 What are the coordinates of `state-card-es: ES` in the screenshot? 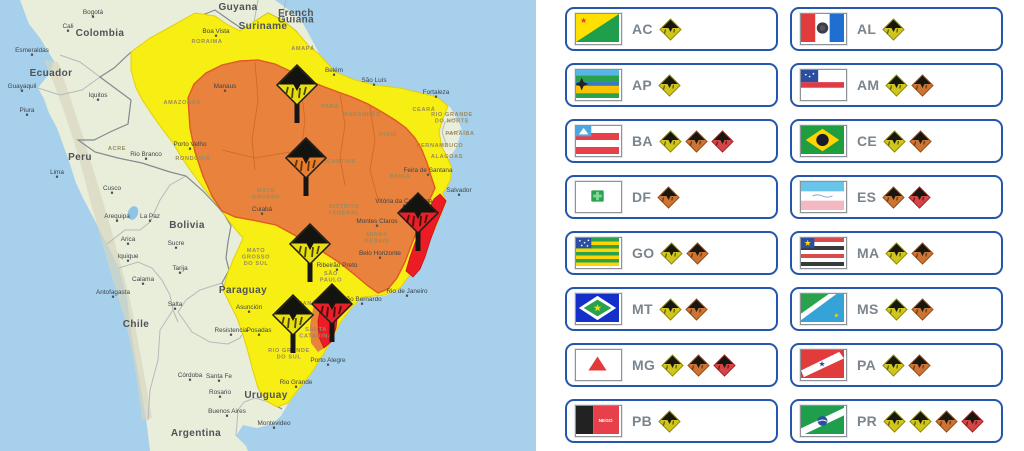 It's located at (896, 197).